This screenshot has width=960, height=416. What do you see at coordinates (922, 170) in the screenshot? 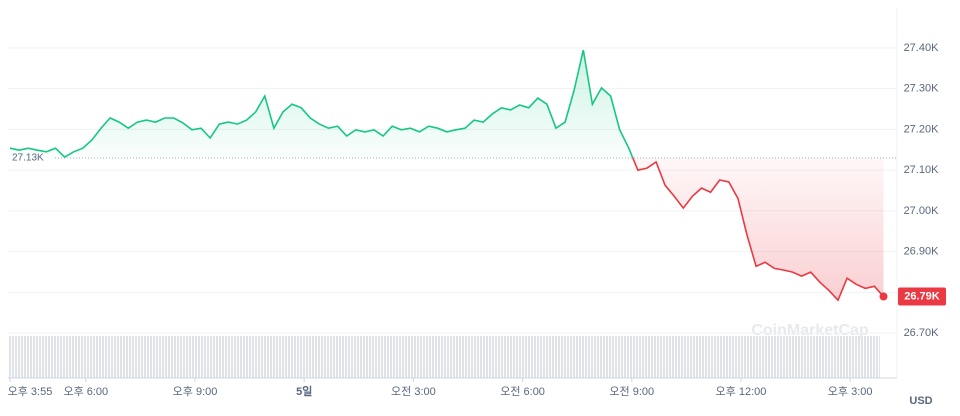
I see `y-tick-label: 27.10K` at bounding box center [922, 170].